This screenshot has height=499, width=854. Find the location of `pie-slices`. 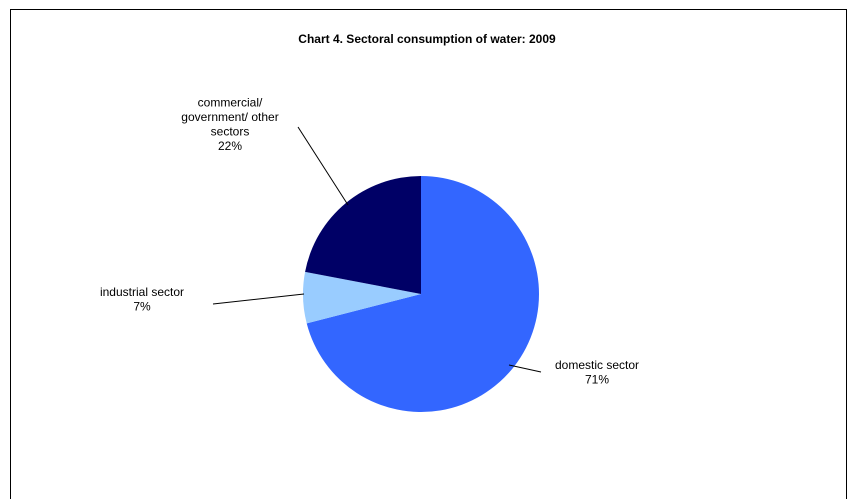

pie-slices is located at coordinates (421, 294).